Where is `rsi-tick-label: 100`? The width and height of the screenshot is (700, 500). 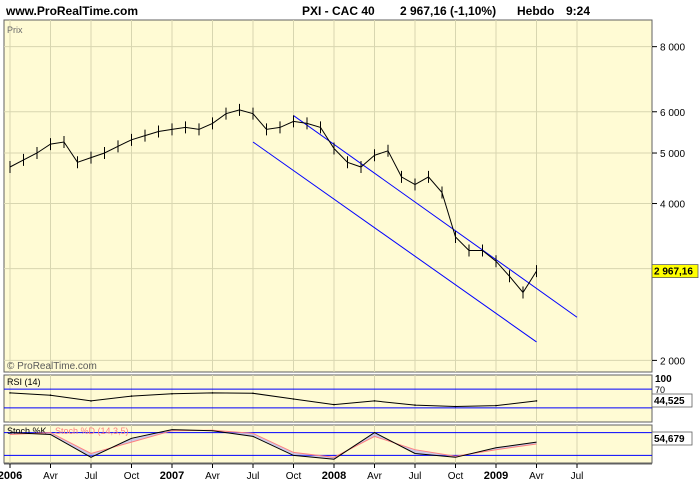 rsi-tick-label: 100 is located at coordinates (663, 379).